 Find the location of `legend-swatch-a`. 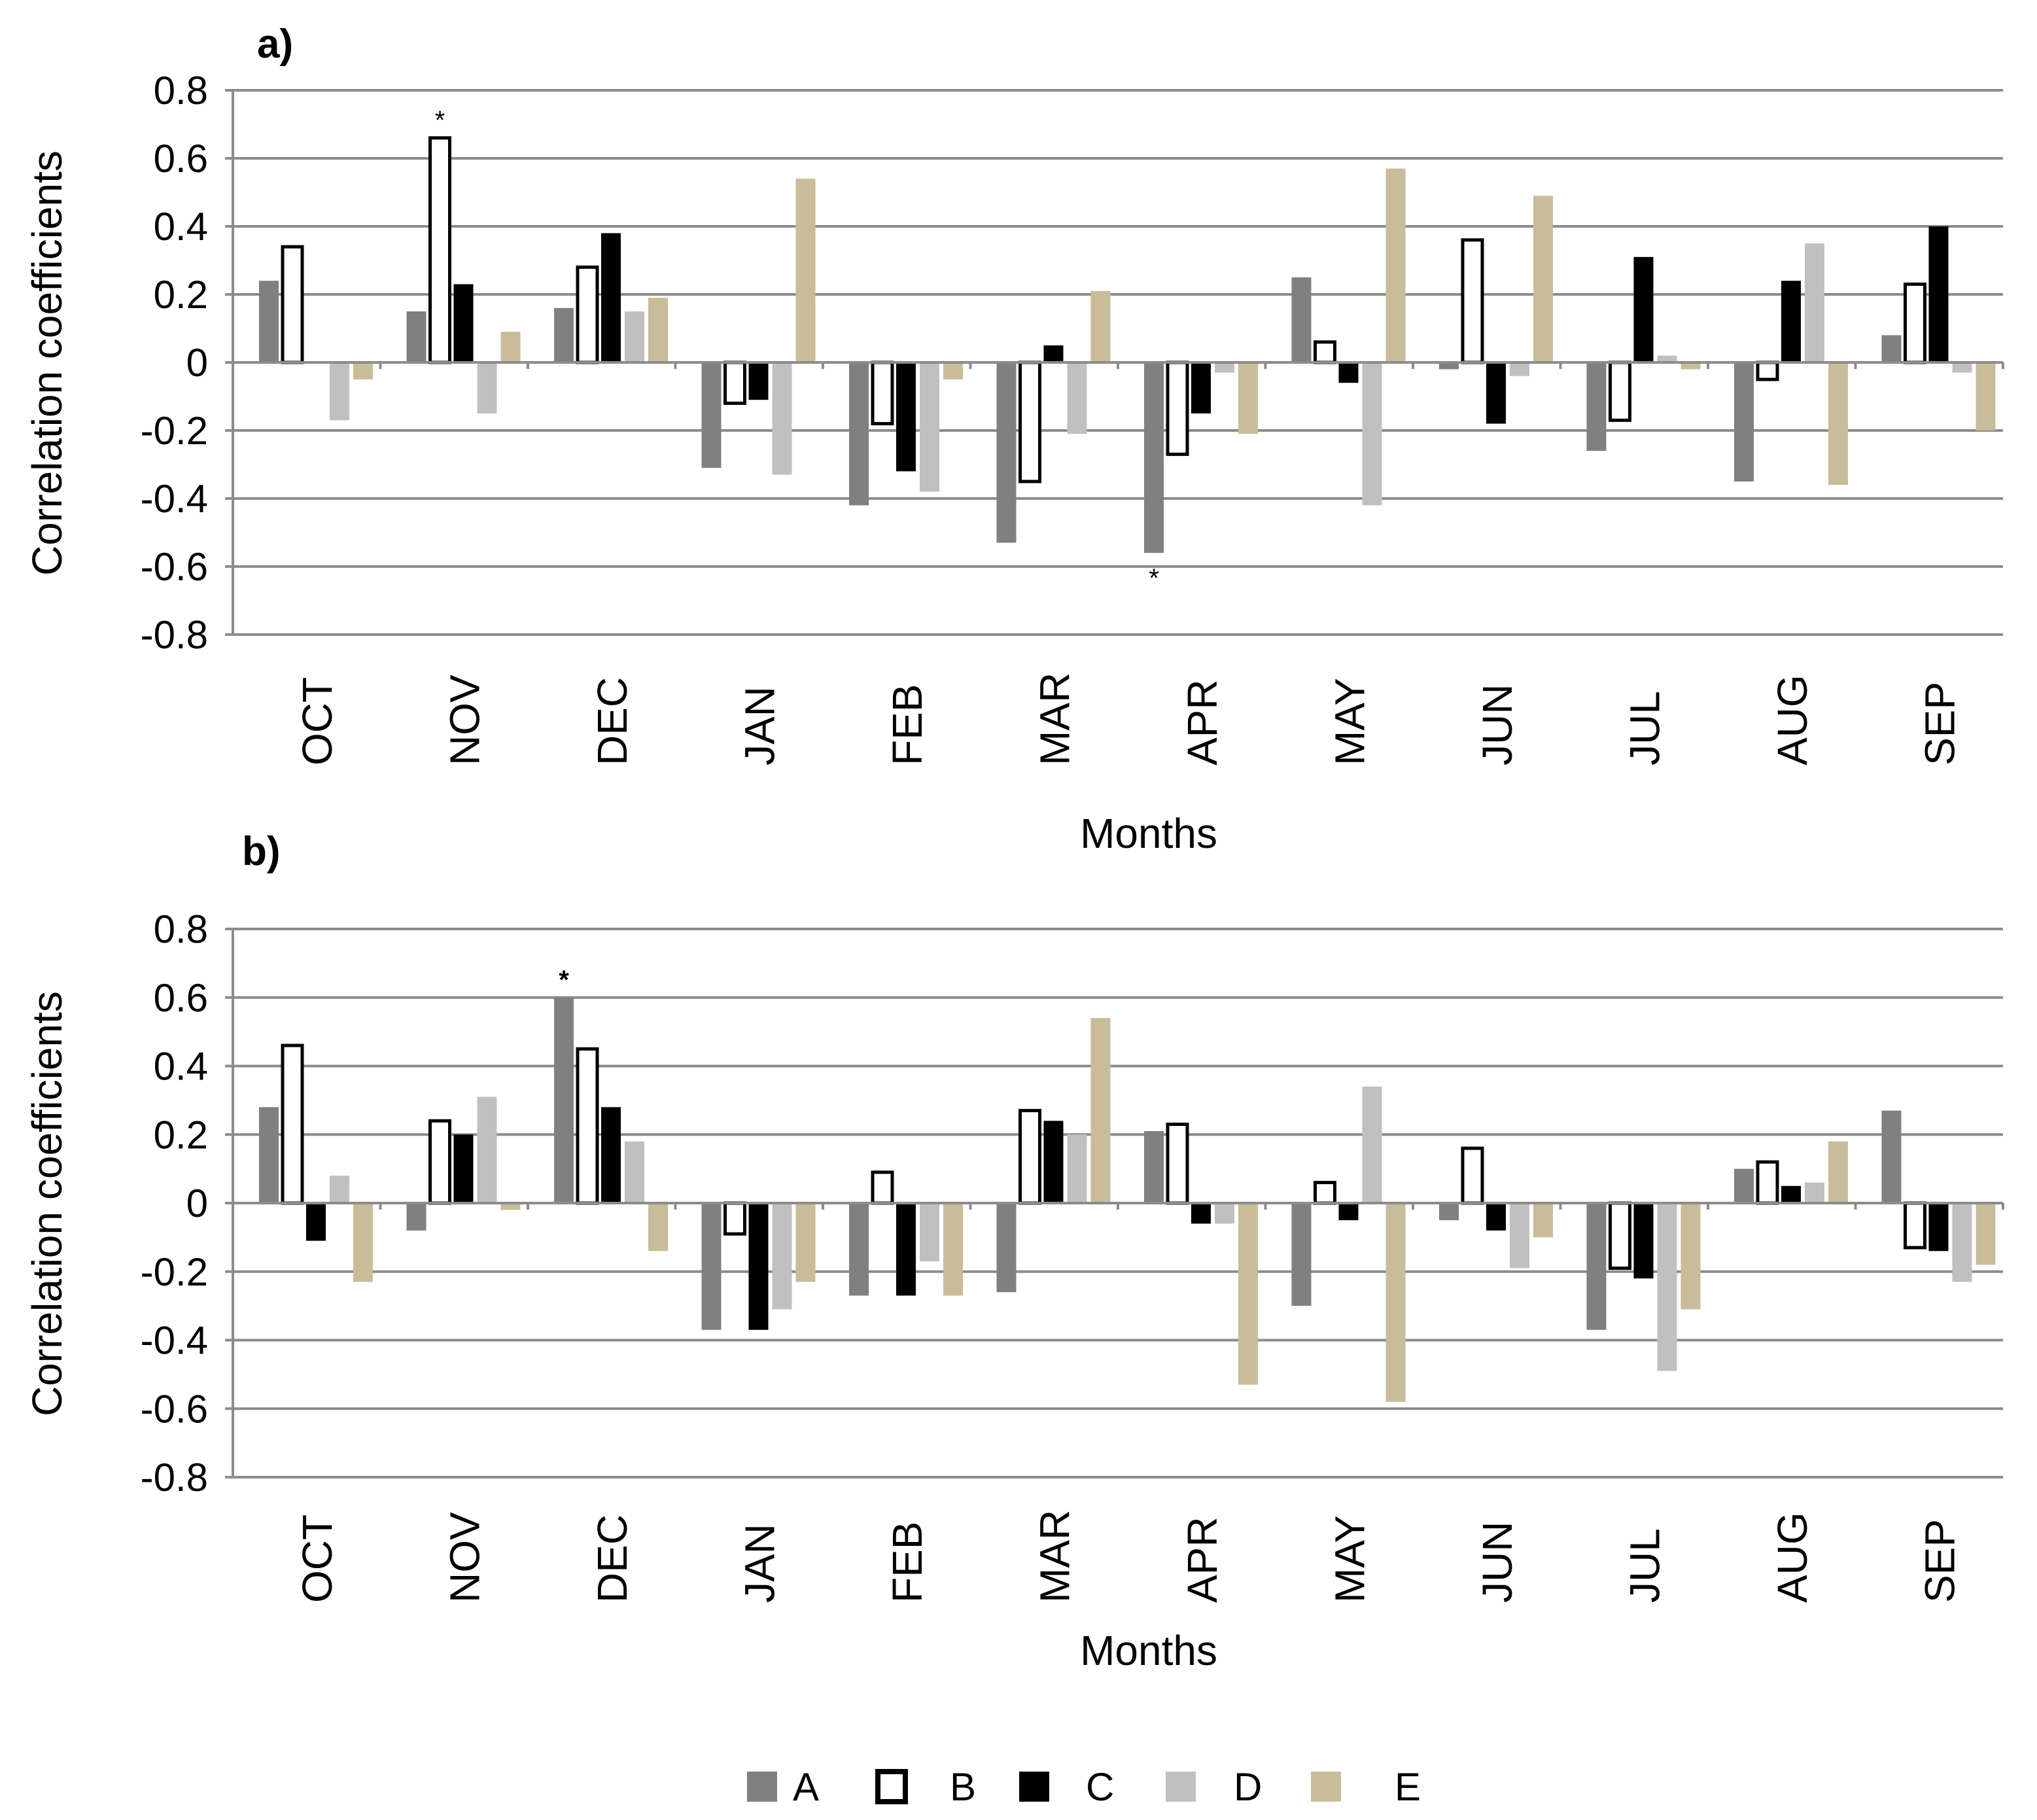

legend-swatch-a is located at coordinates (762, 1787).